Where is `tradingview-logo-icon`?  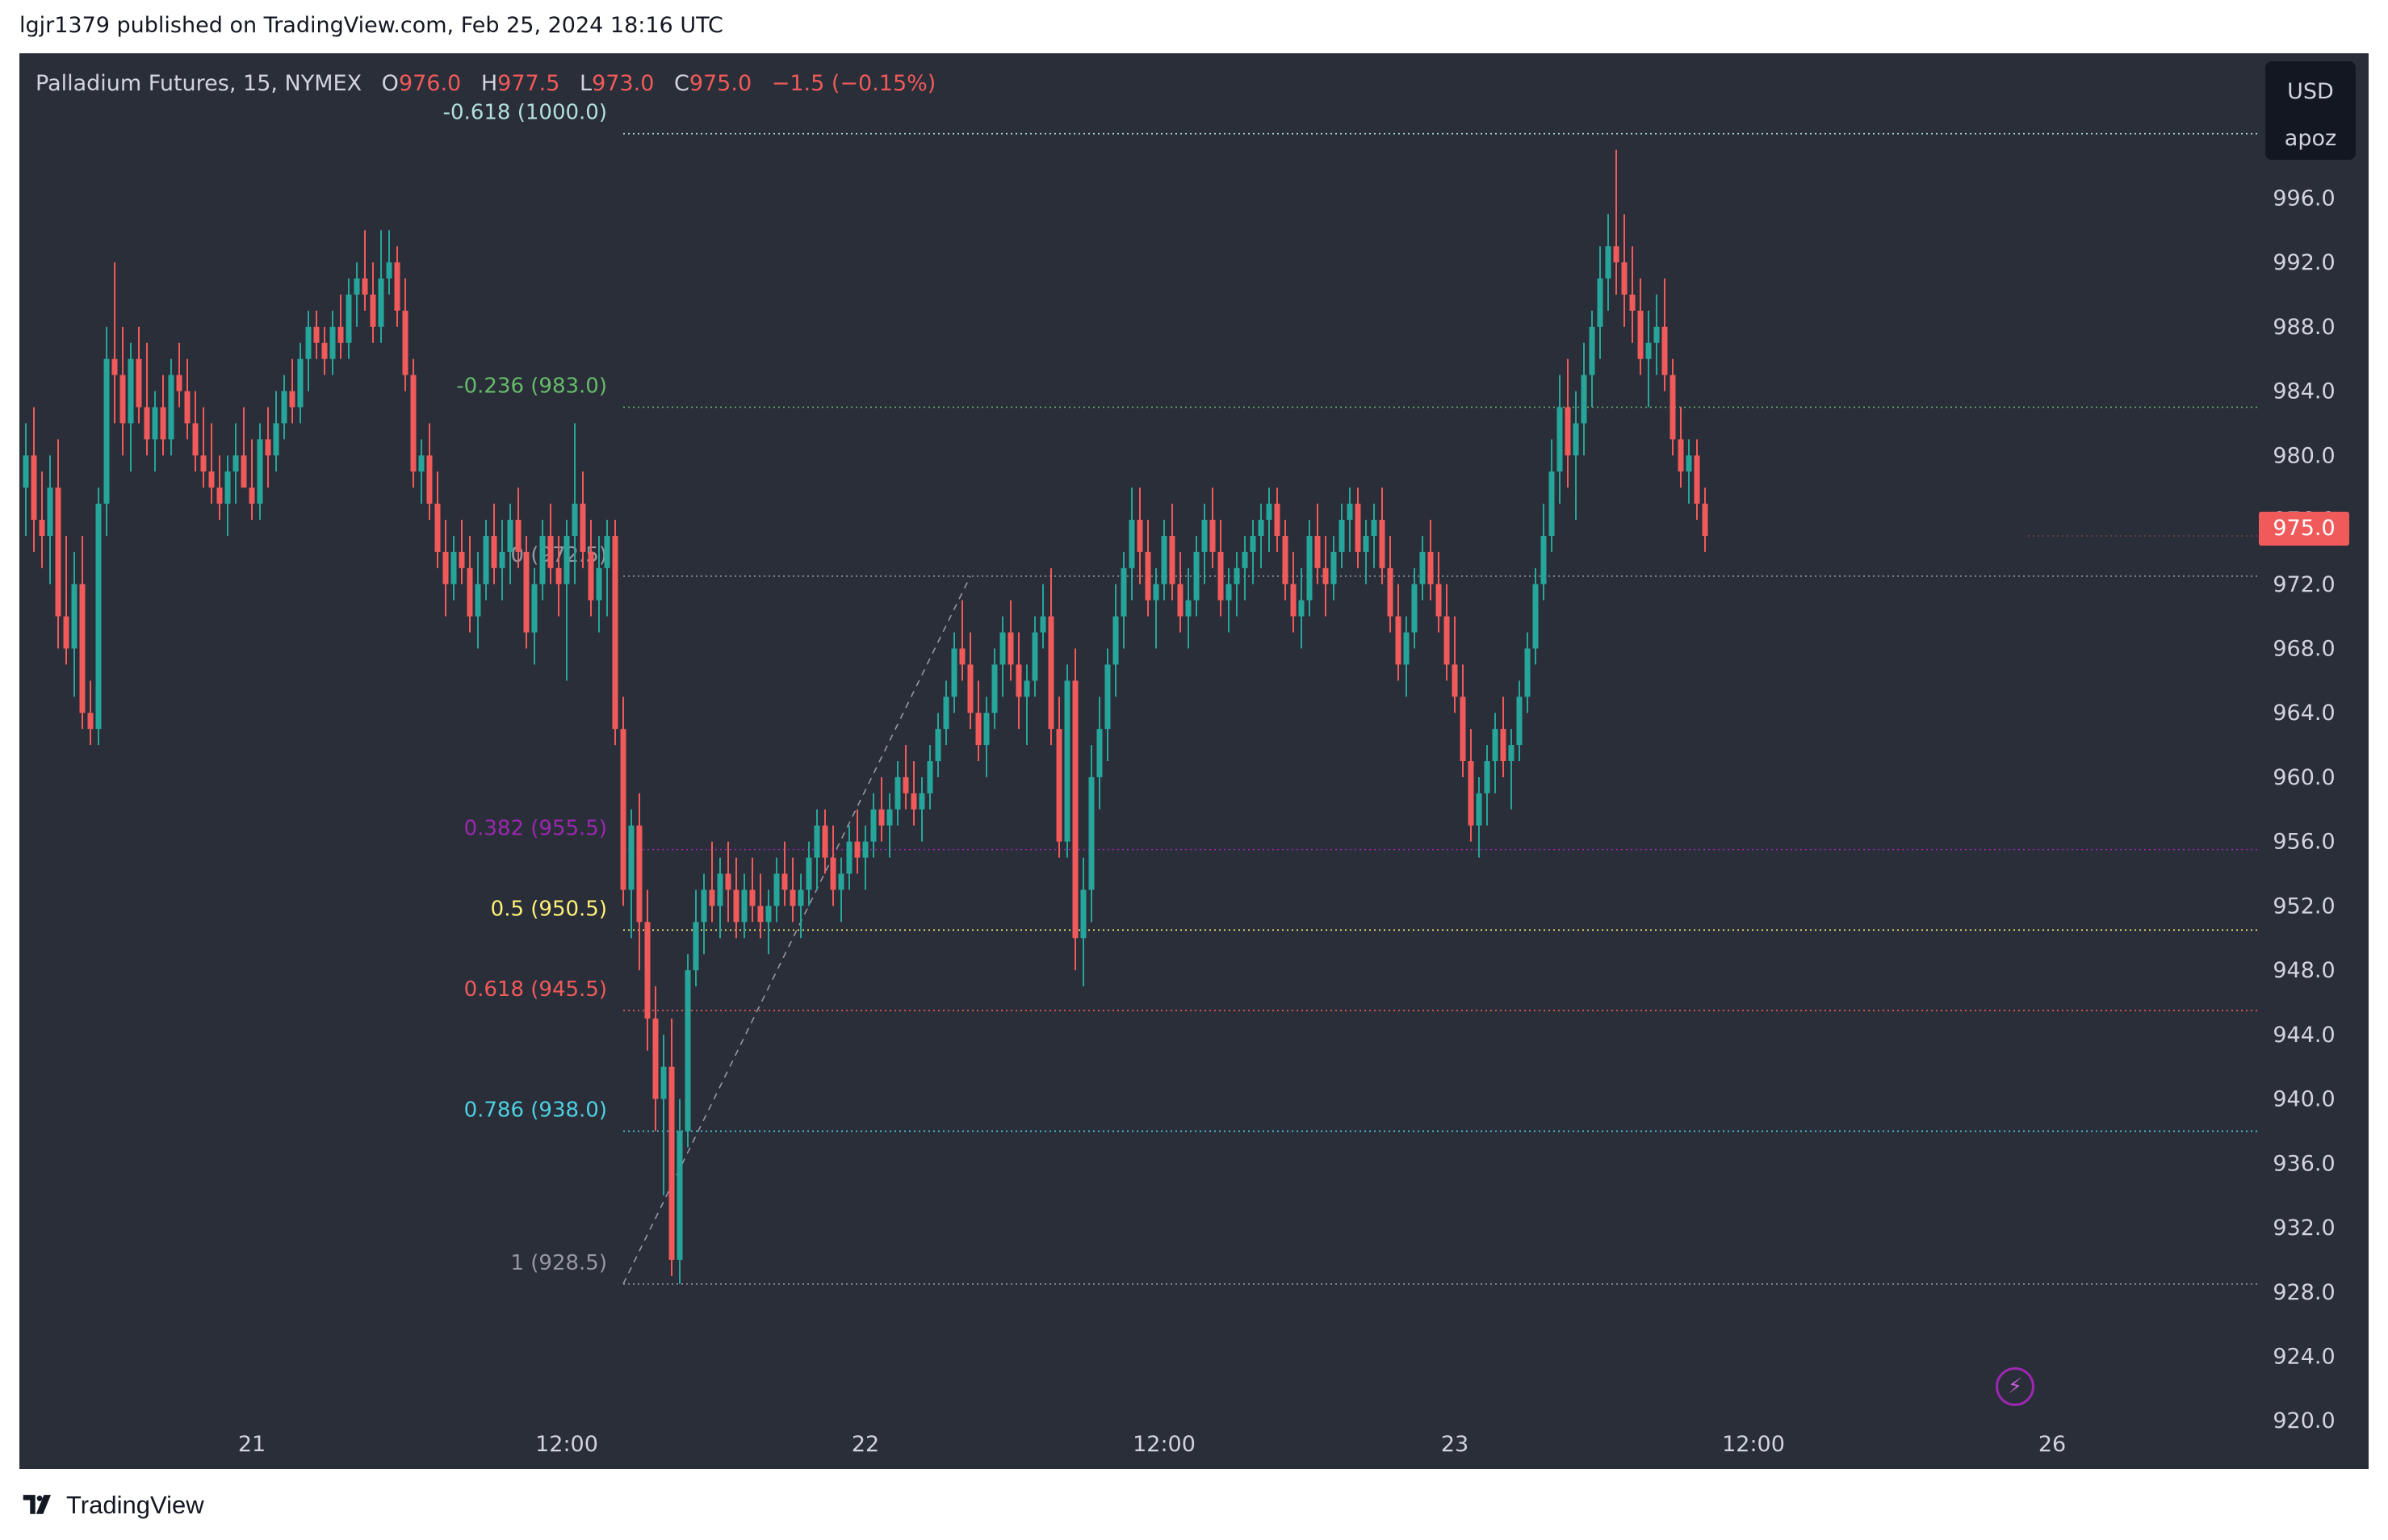
tradingview-logo-icon is located at coordinates (37, 1504).